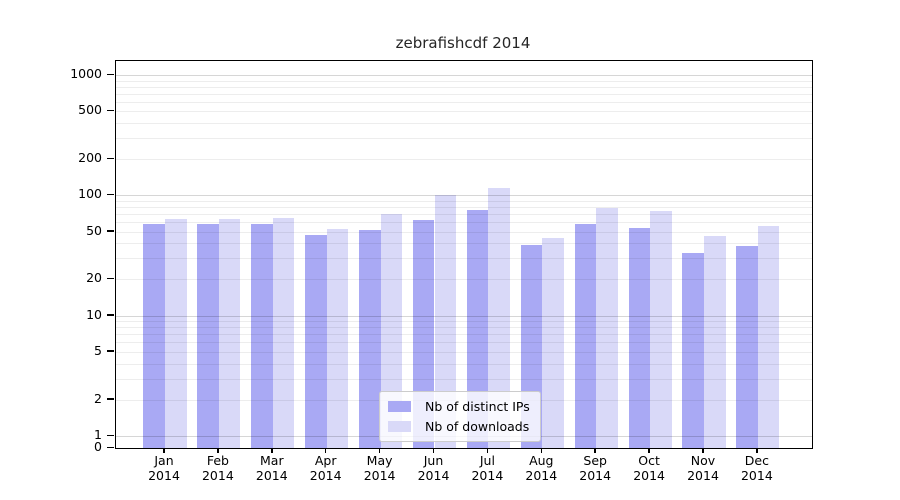 This screenshot has height=500, width=900. What do you see at coordinates (217, 468) in the screenshot?
I see `x-tick-label: Feb 2014` at bounding box center [217, 468].